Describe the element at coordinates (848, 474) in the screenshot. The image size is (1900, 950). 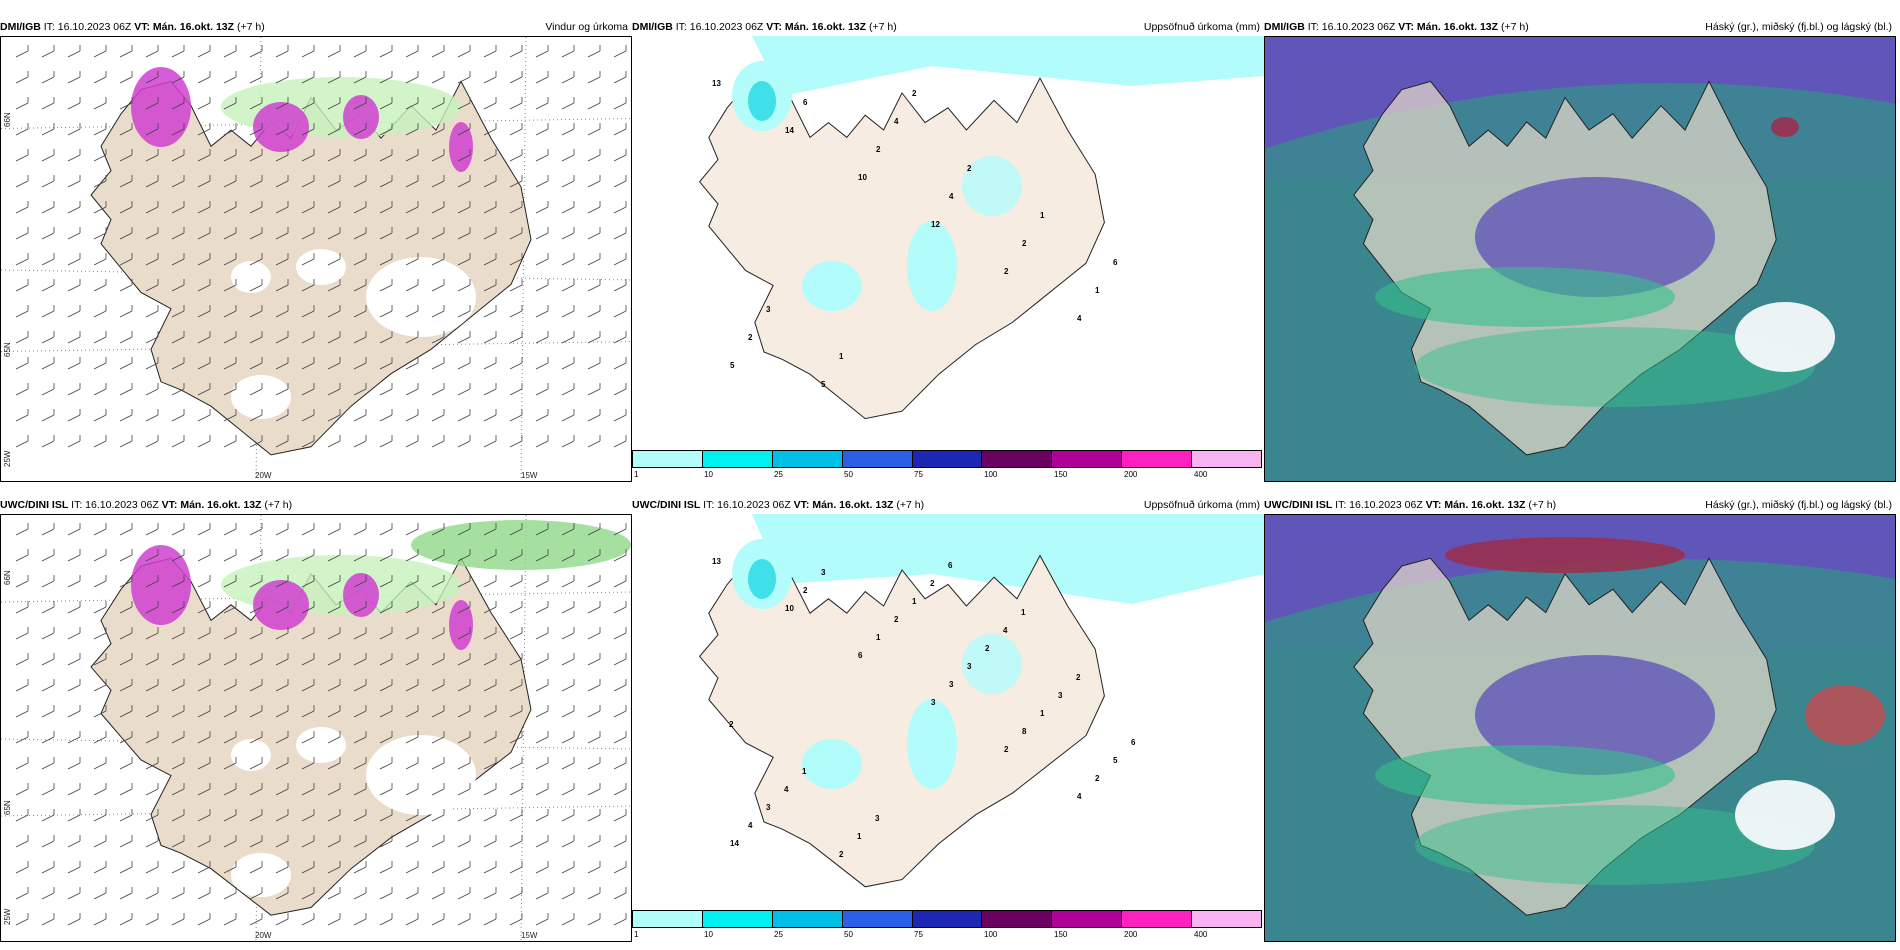
I see `legend-tick: 50` at that location.